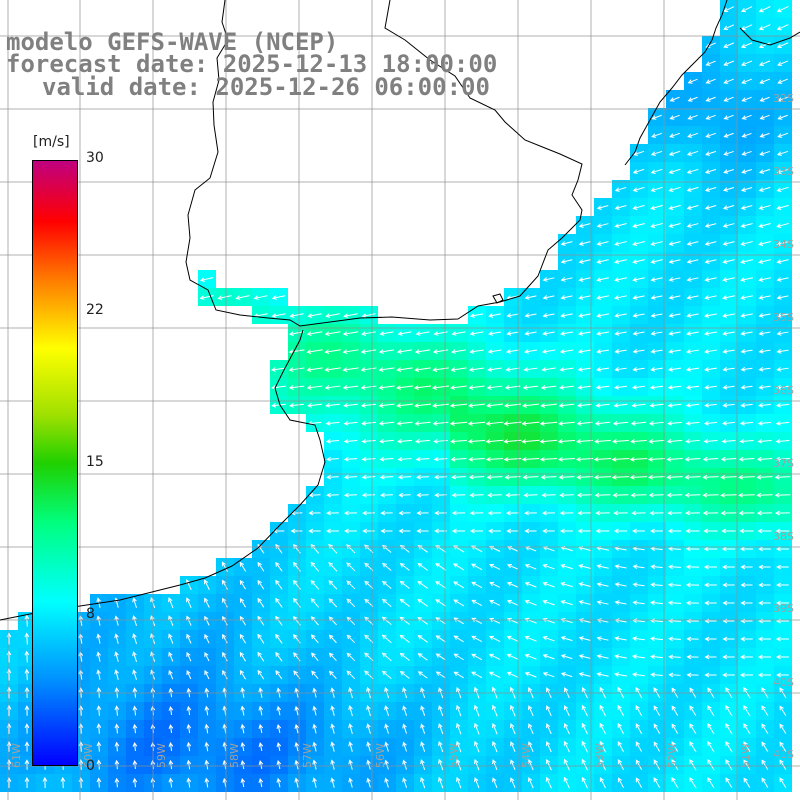 The width and height of the screenshot is (800, 800). What do you see at coordinates (88, 755) in the screenshot?
I see `longitude-label: 60W` at bounding box center [88, 755].